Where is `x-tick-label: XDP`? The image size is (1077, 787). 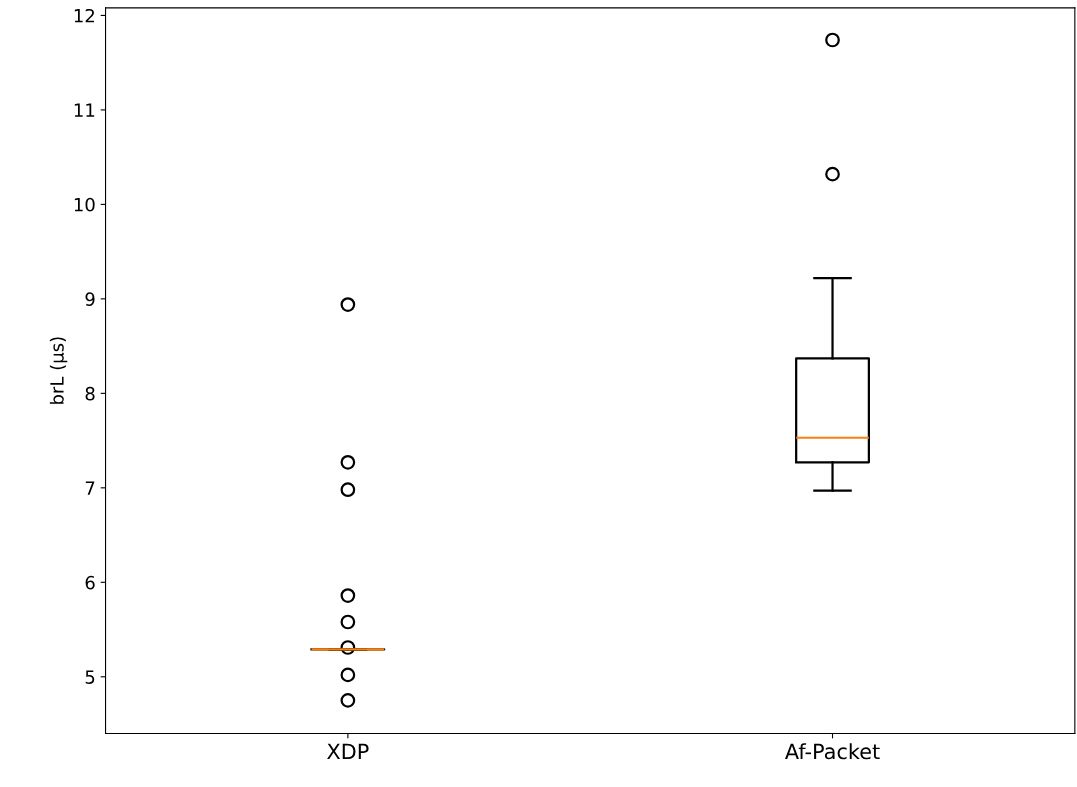 x-tick-label: XDP is located at coordinates (348, 751).